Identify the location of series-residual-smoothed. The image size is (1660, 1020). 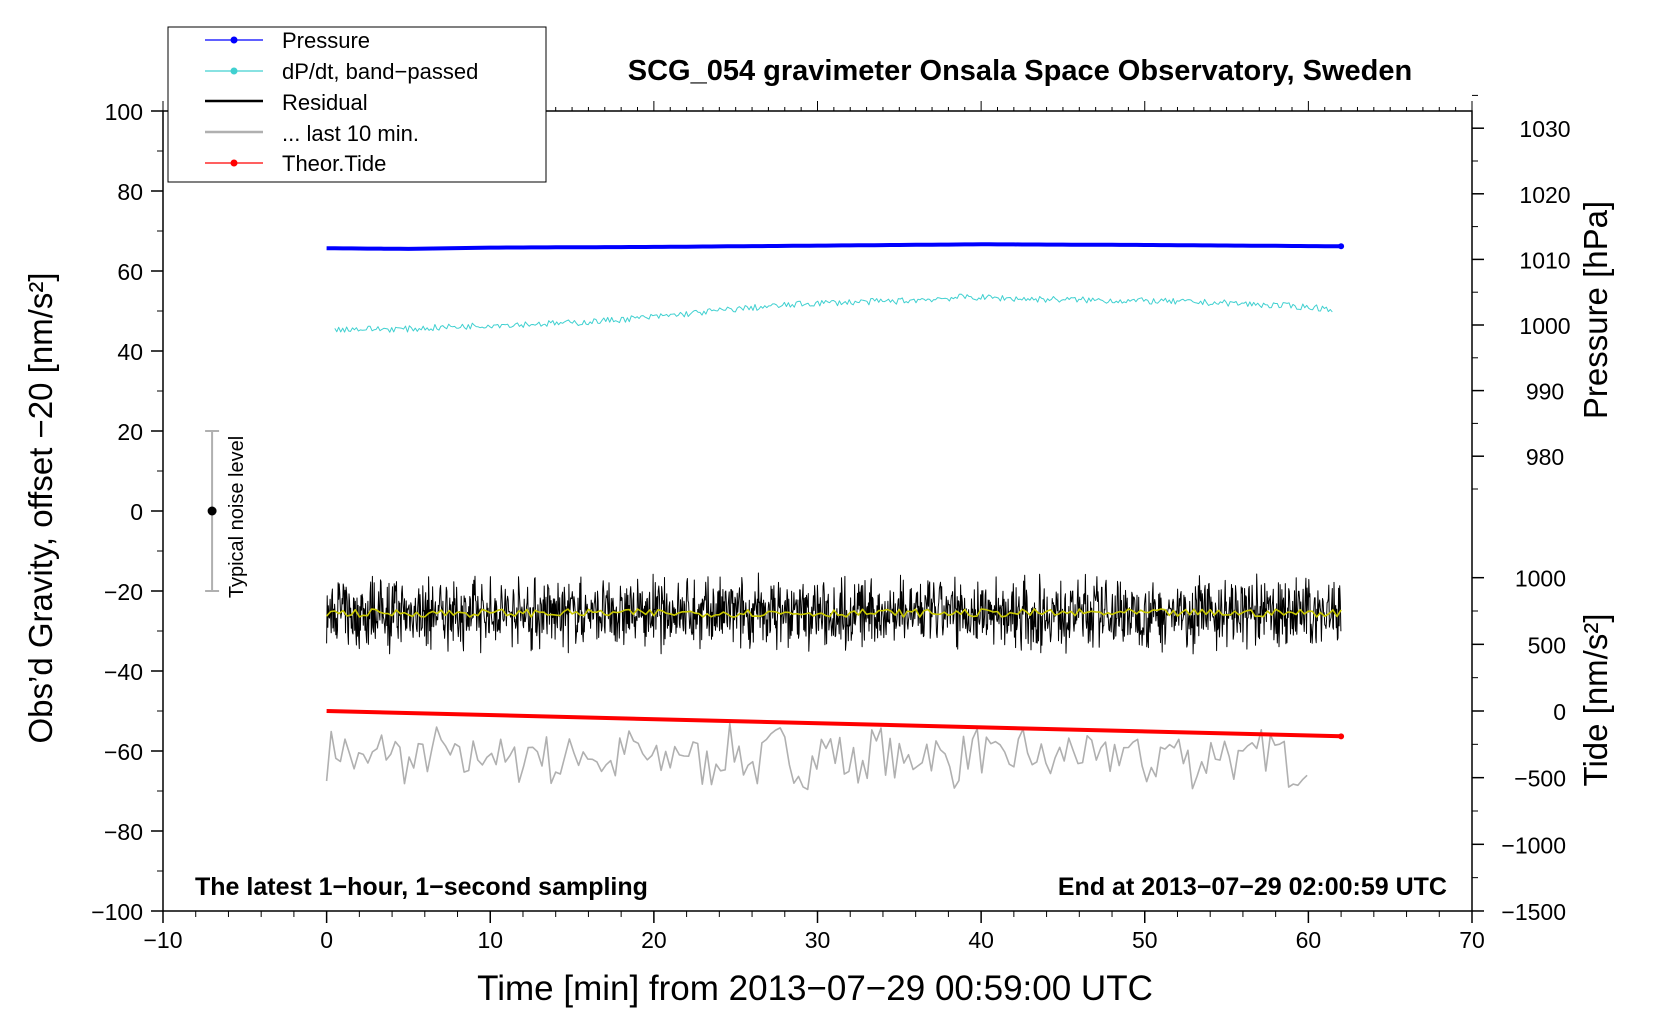
(834, 613).